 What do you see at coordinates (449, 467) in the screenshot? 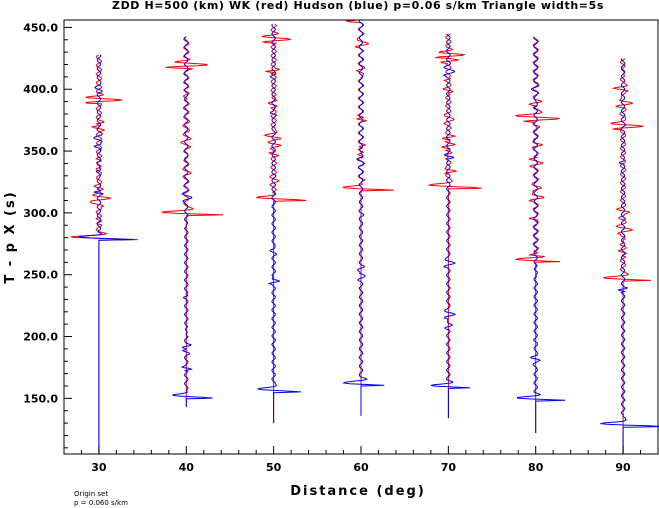
I see `x-tick-label: 70` at bounding box center [449, 467].